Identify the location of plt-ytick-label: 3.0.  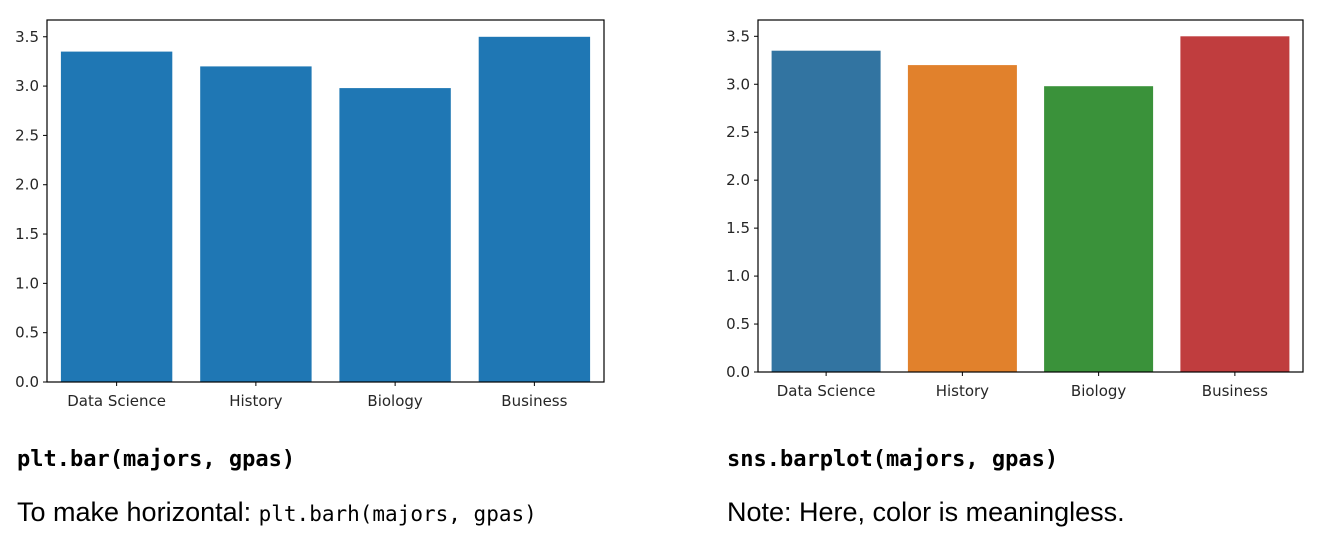
(27, 86).